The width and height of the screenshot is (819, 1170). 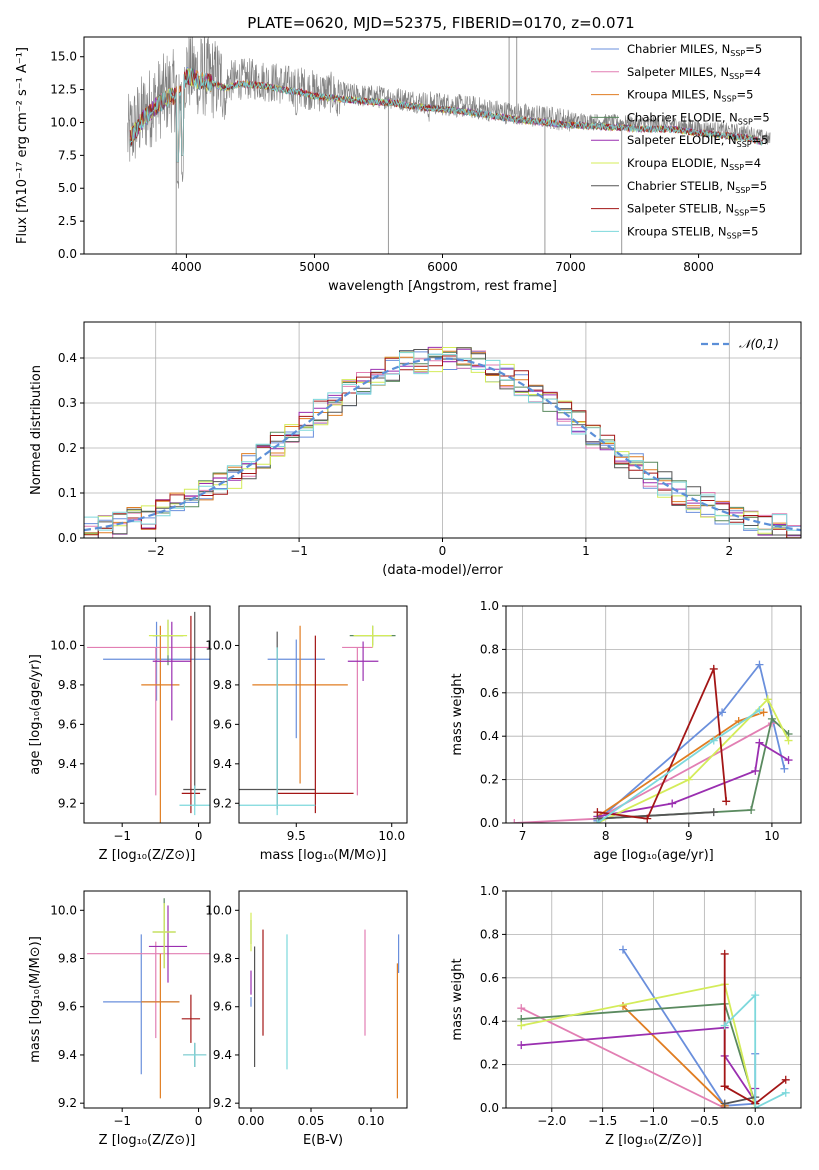 What do you see at coordinates (35, 999) in the screenshot?
I see `y-axis-label: mass [log₁₀(M/M⊙)]` at bounding box center [35, 999].